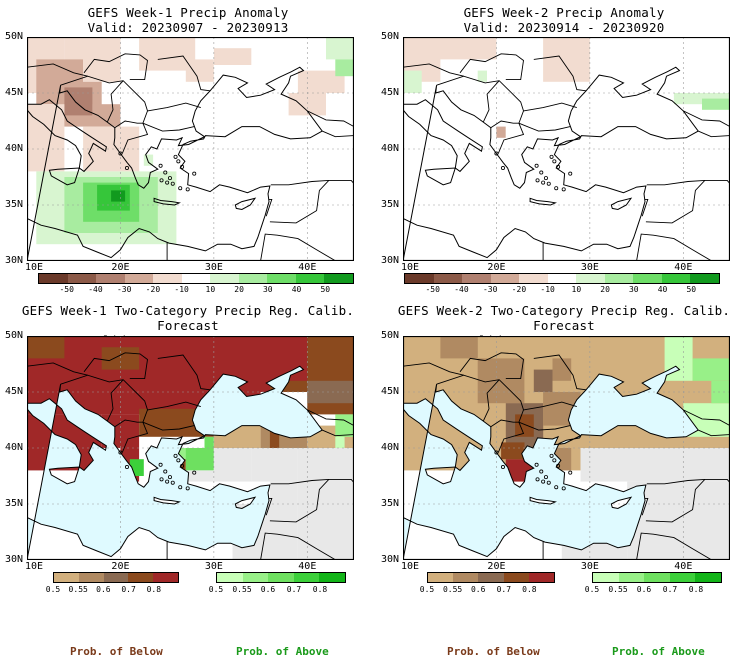 This screenshot has width=752, height=662. I want to click on panel4-below-tick: 0.5, so click(427, 589).